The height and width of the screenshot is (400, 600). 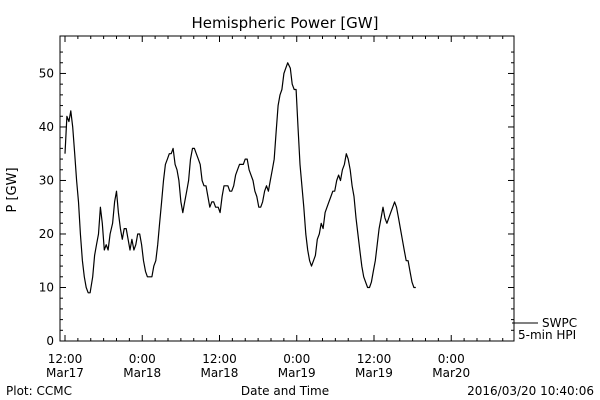 I want to click on plot-credit: Plot: CCMC, so click(x=39, y=391).